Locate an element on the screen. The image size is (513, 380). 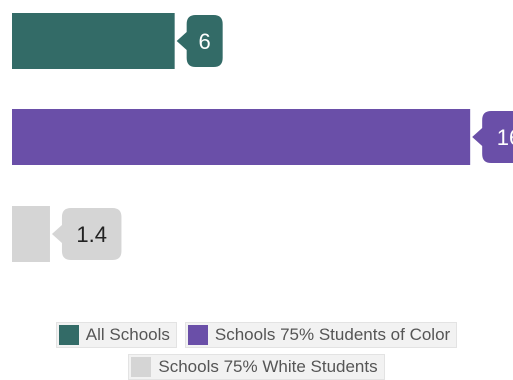
legend-label: Schools 75% White Students is located at coordinates (268, 366).